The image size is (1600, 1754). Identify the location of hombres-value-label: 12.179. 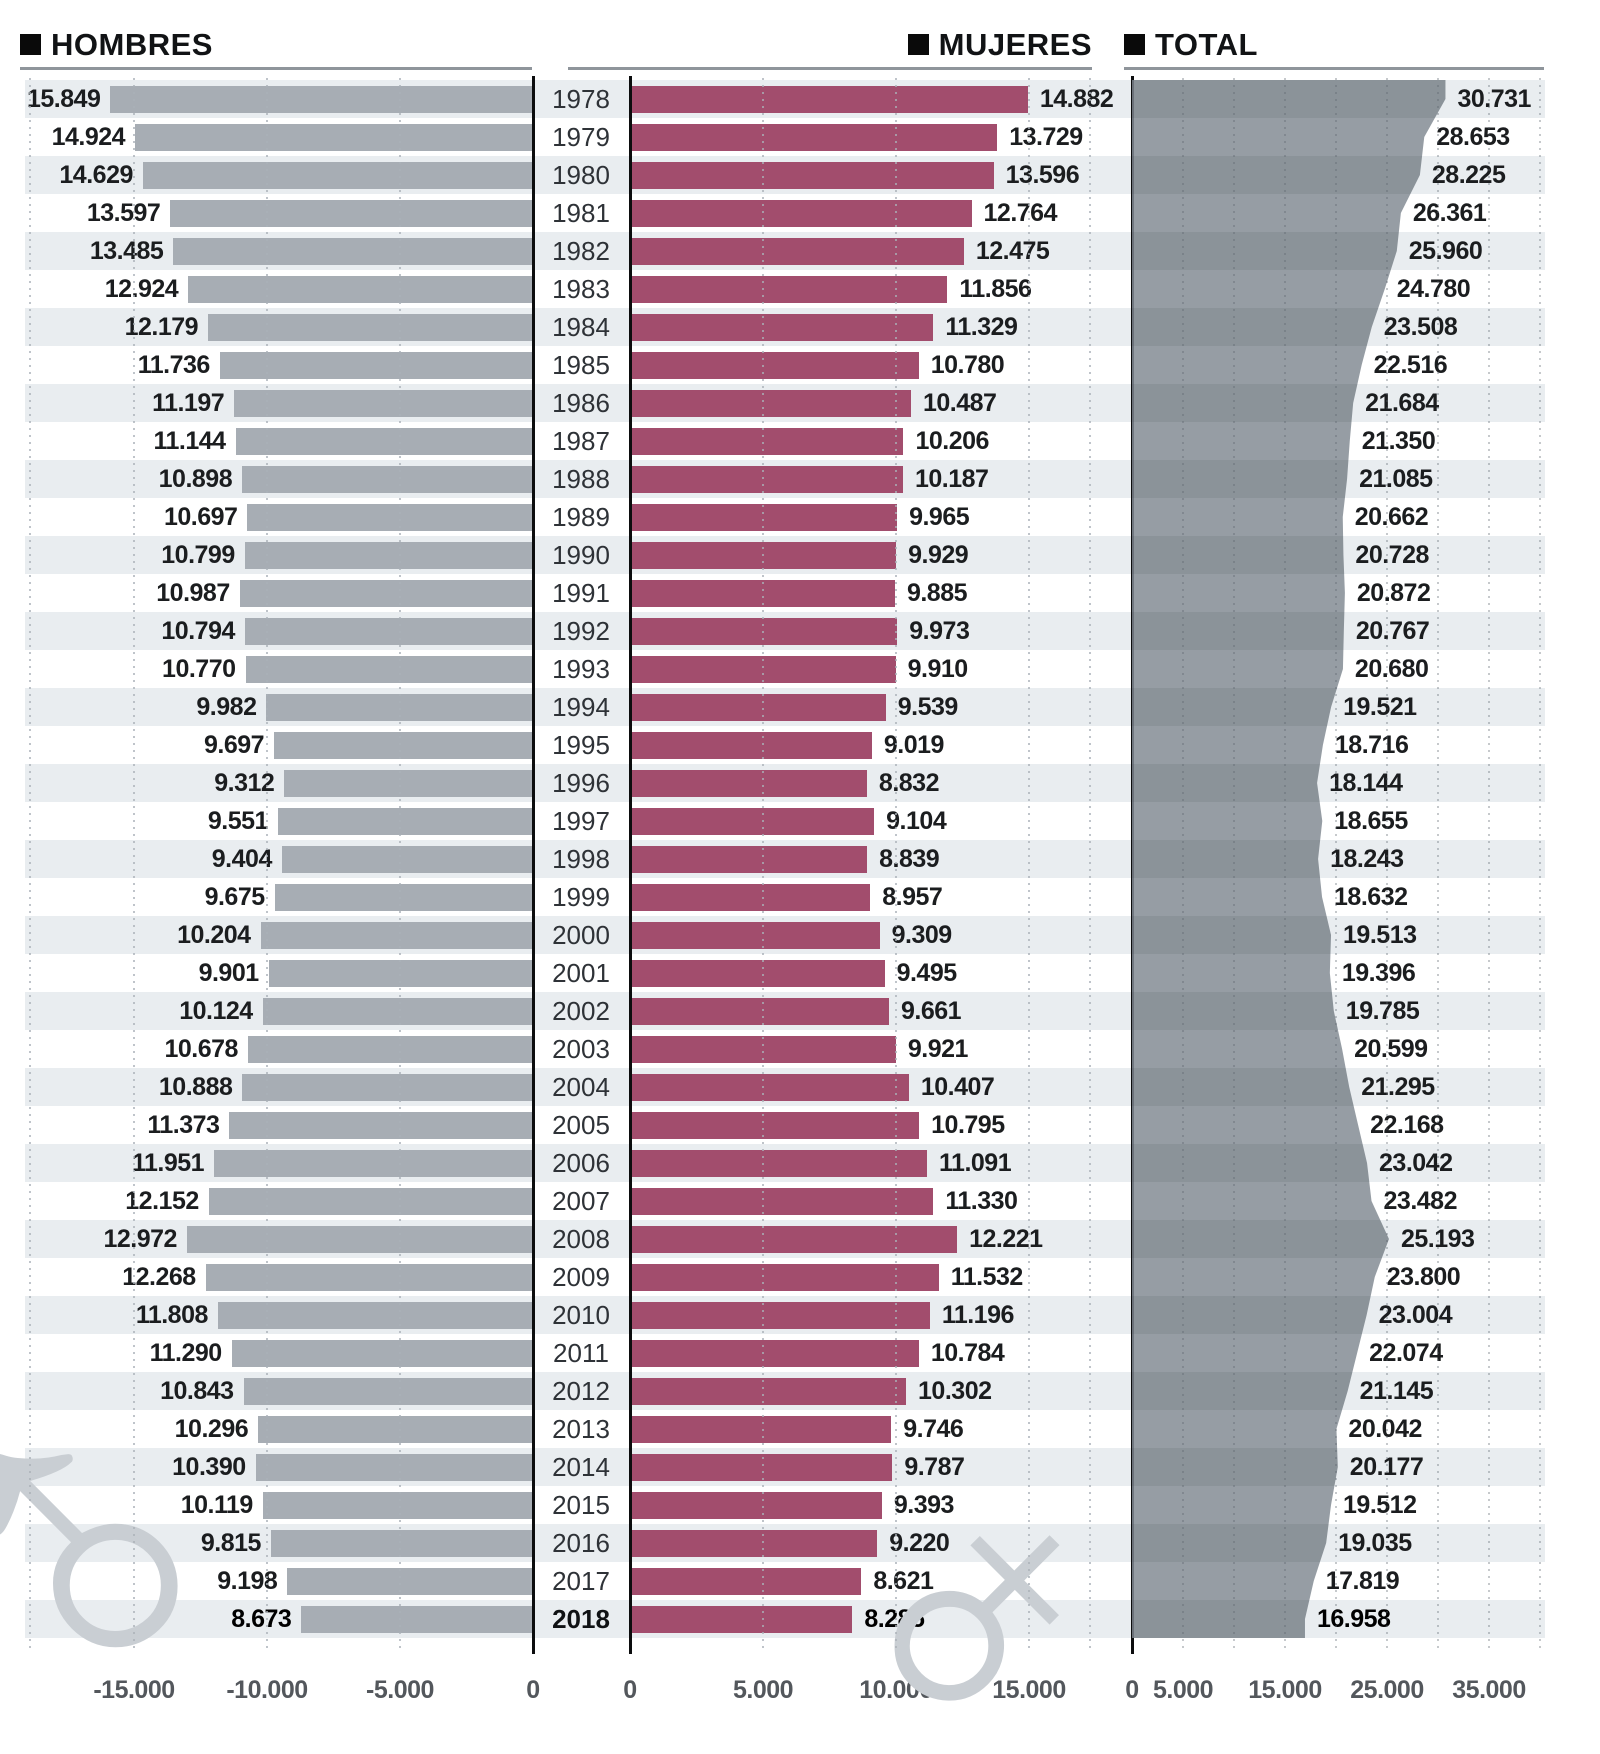
(161, 327).